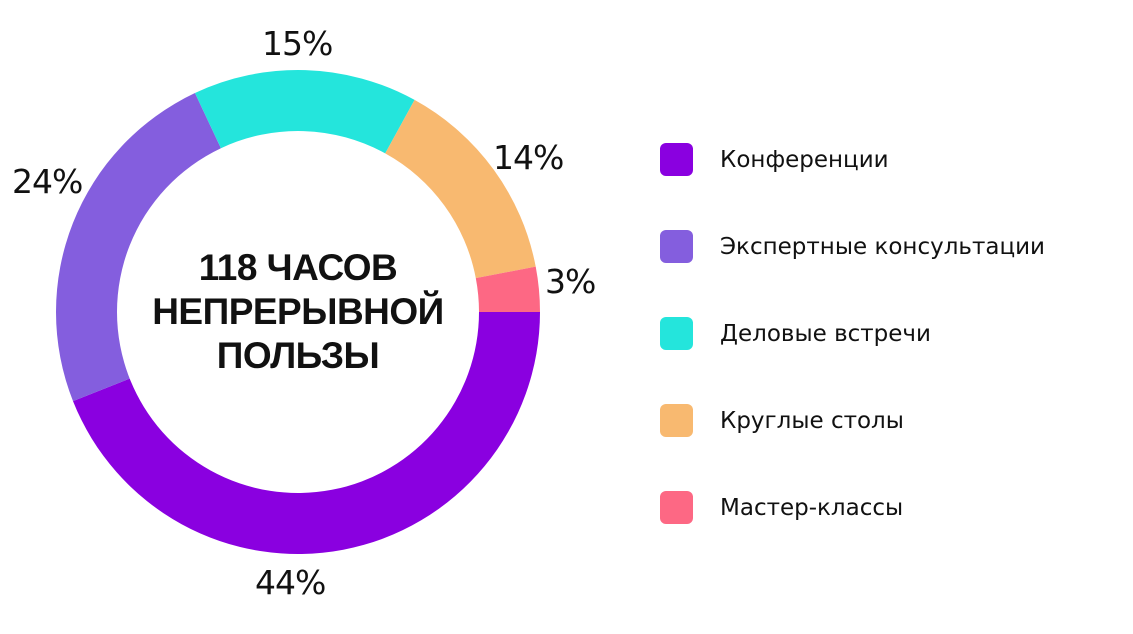 This screenshot has height=634, width=1133. What do you see at coordinates (812, 507) in the screenshot?
I see `legend-label: Мастер-классы` at bounding box center [812, 507].